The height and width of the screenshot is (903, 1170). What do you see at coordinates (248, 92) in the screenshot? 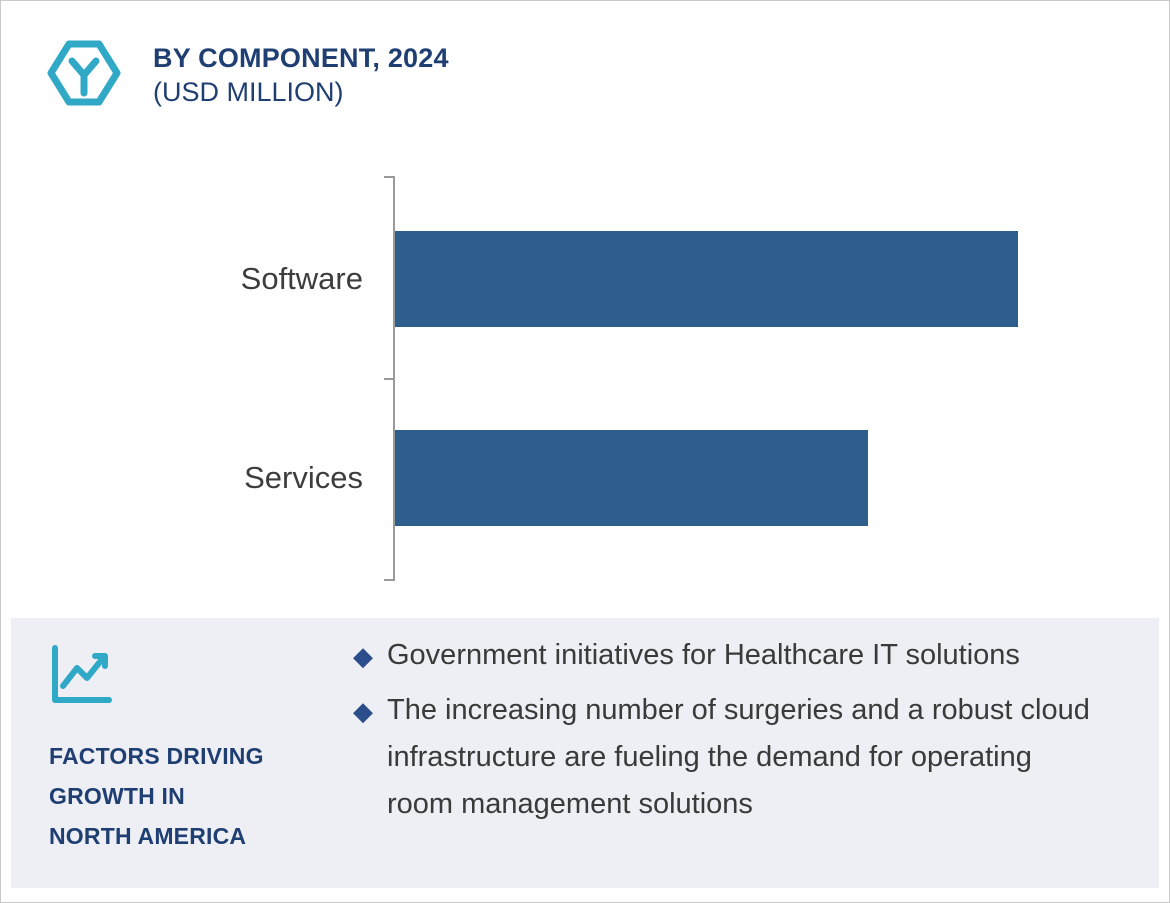
I see `chart-title-line2: (USD MILLION)` at bounding box center [248, 92].